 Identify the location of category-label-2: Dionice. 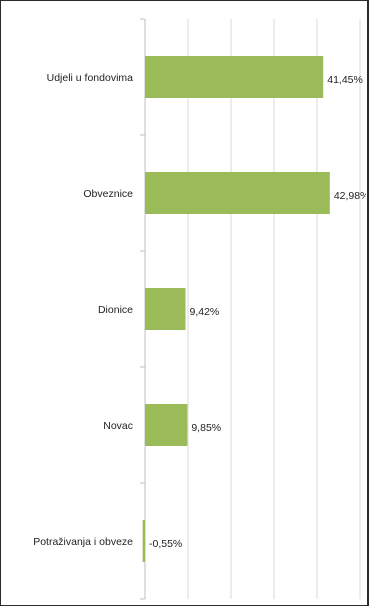
(115, 310).